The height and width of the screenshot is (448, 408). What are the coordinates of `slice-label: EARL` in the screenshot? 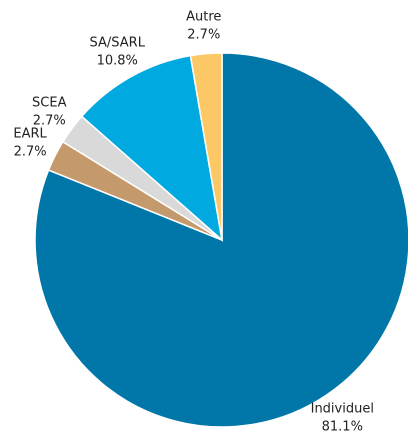 It's located at (30, 133).